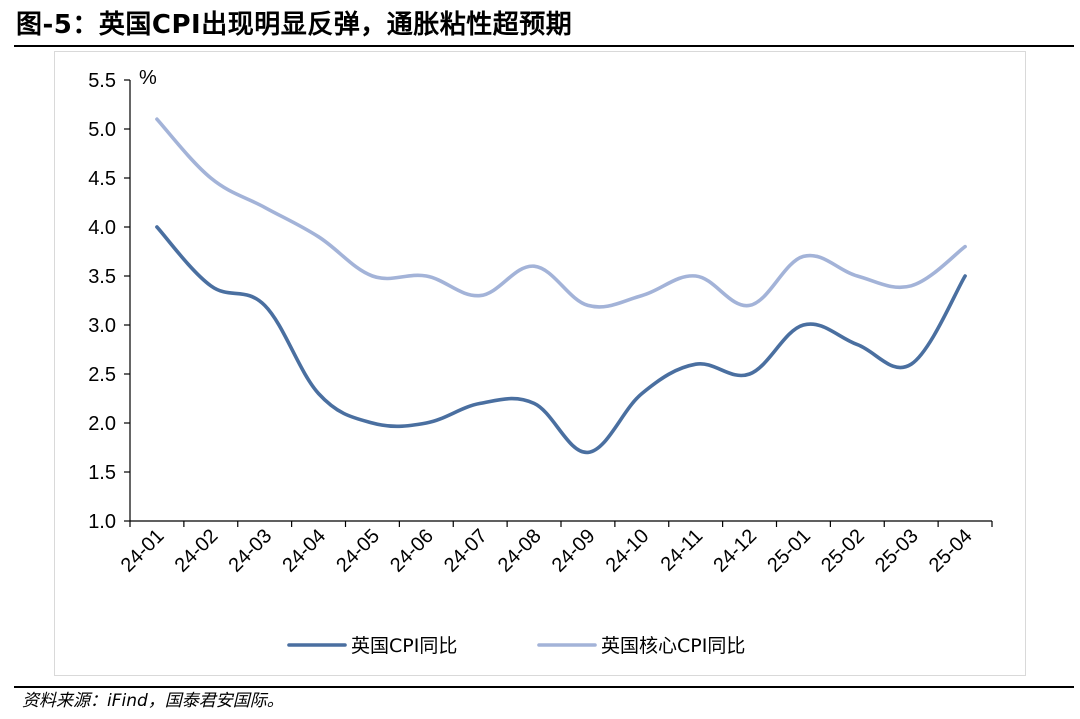  I want to click on x-tick-label: 24-07, so click(466, 551).